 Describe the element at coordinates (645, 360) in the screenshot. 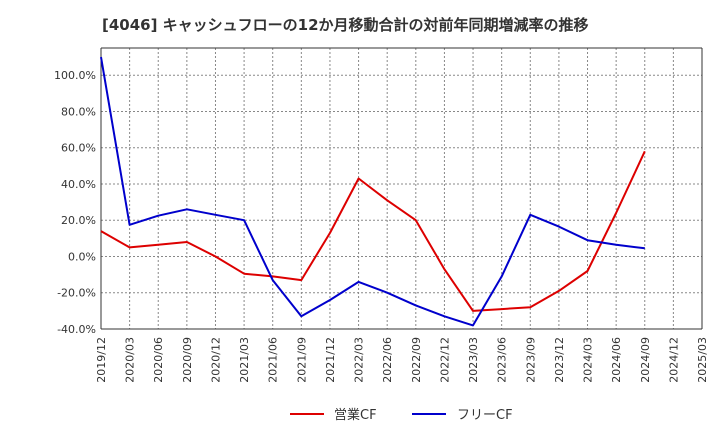

I see `x-tick-label: 2024/09` at that location.